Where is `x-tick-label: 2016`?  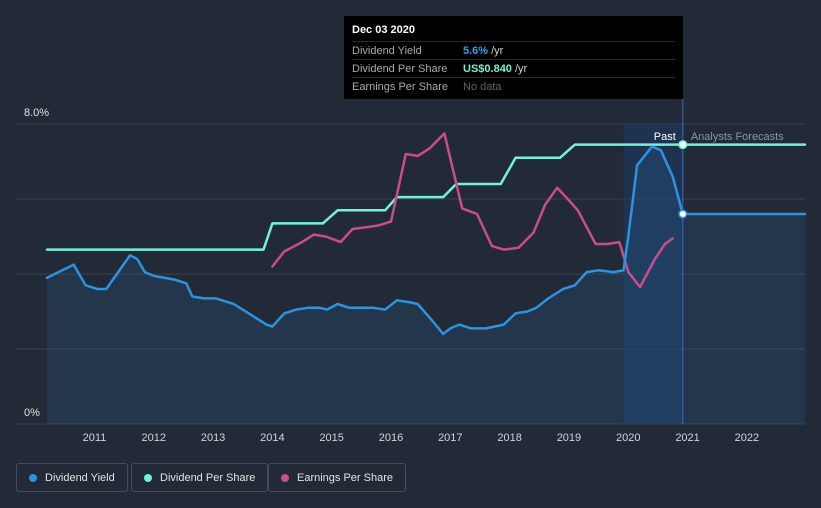
x-tick-label: 2016 is located at coordinates (391, 438).